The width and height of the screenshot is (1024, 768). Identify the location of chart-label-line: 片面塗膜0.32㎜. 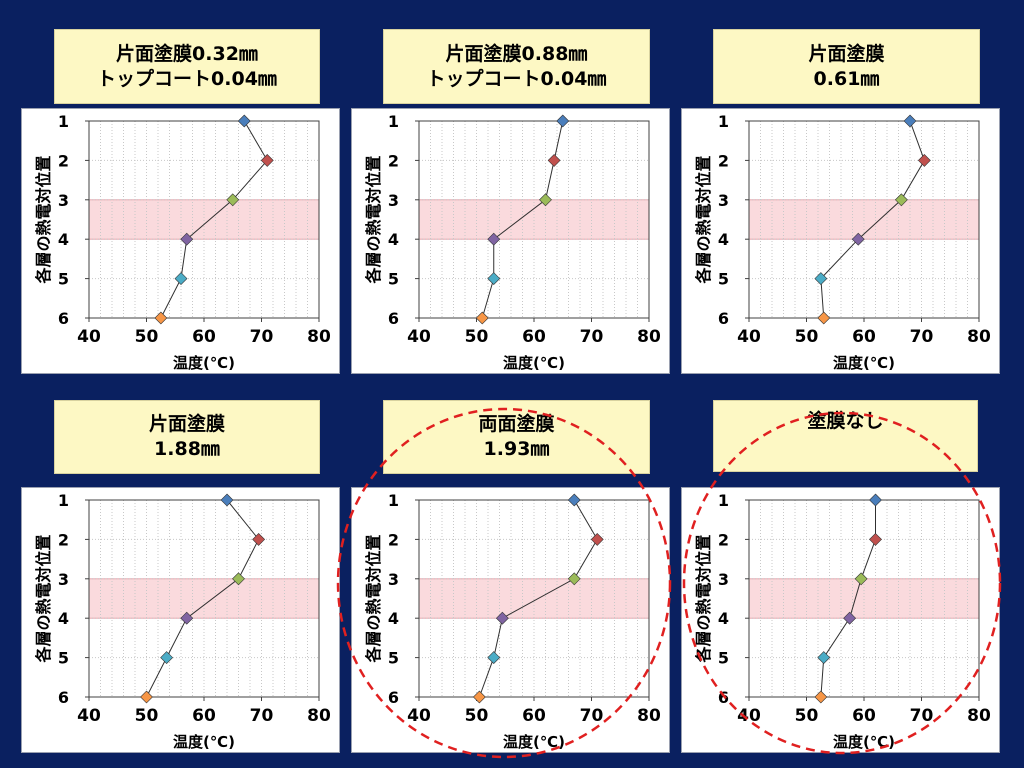
(187, 53).